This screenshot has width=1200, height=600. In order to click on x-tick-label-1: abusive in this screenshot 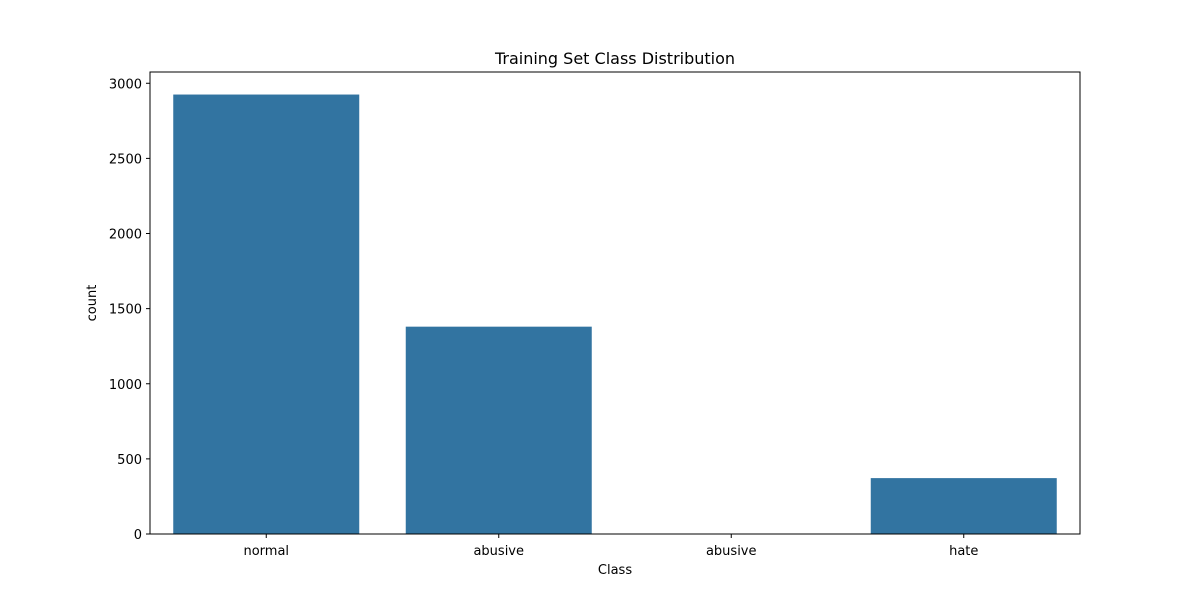, I will do `click(498, 551)`.